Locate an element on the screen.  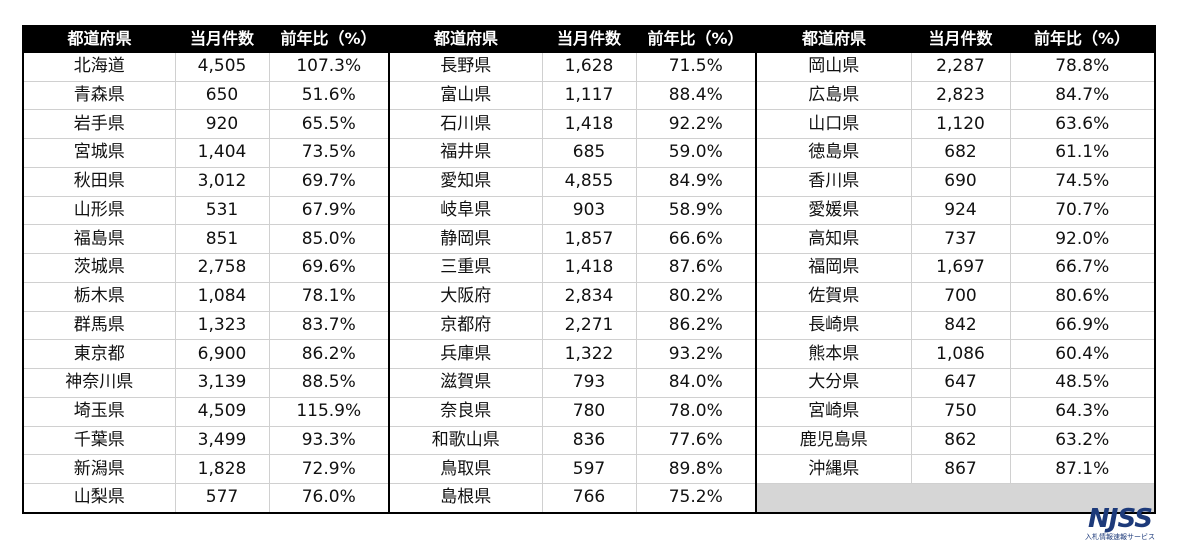
prefecture-cell: 山形県 is located at coordinates (99, 211).